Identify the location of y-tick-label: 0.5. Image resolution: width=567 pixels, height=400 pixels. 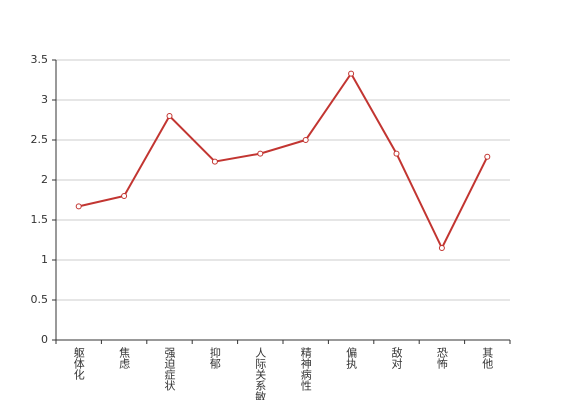
(40, 299).